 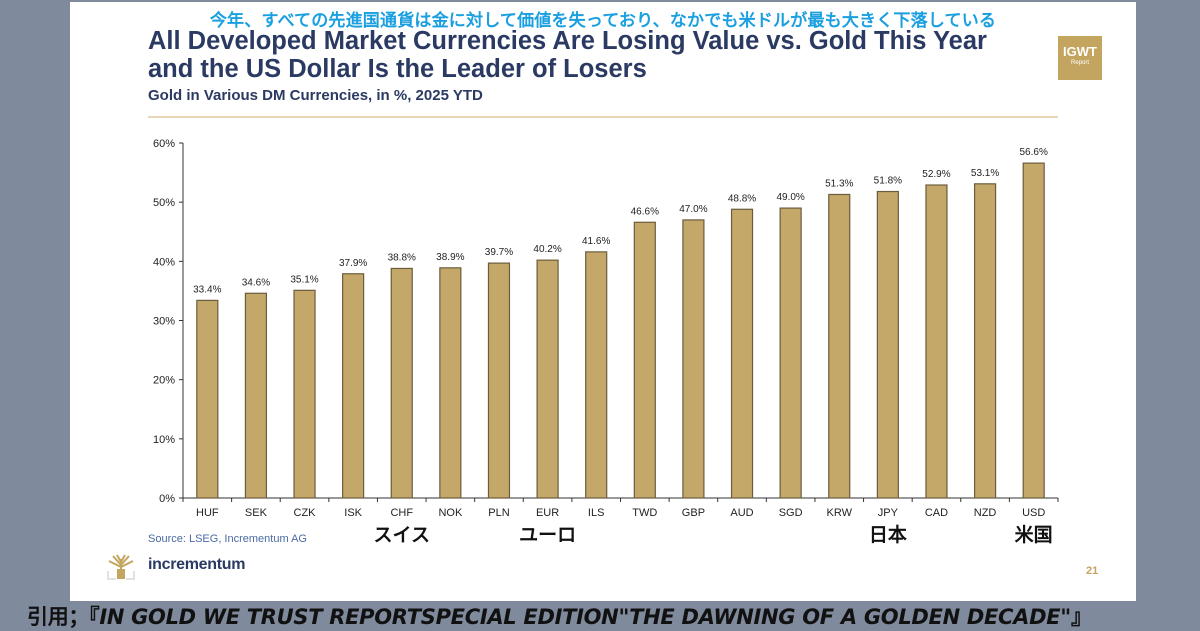 I want to click on incrementum-tree-icon, so click(x=121, y=567).